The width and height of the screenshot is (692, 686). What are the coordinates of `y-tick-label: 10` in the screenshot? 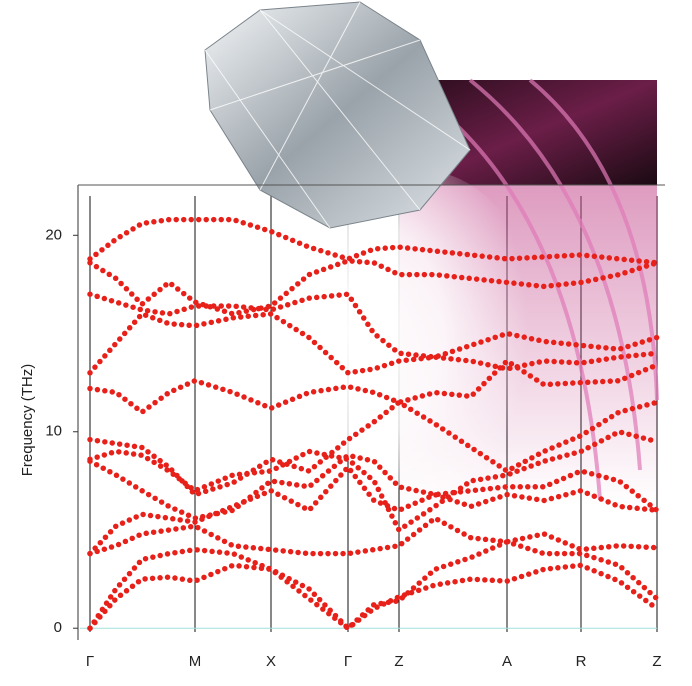 It's located at (53, 431).